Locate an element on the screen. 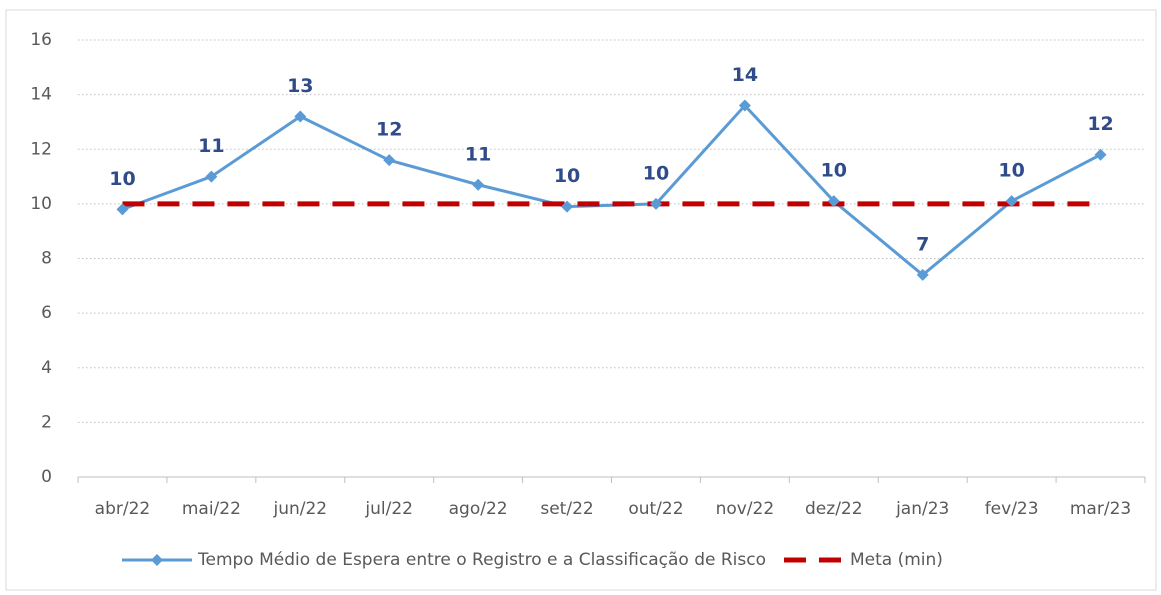  x-tick-label: ago/22 is located at coordinates (478, 509).